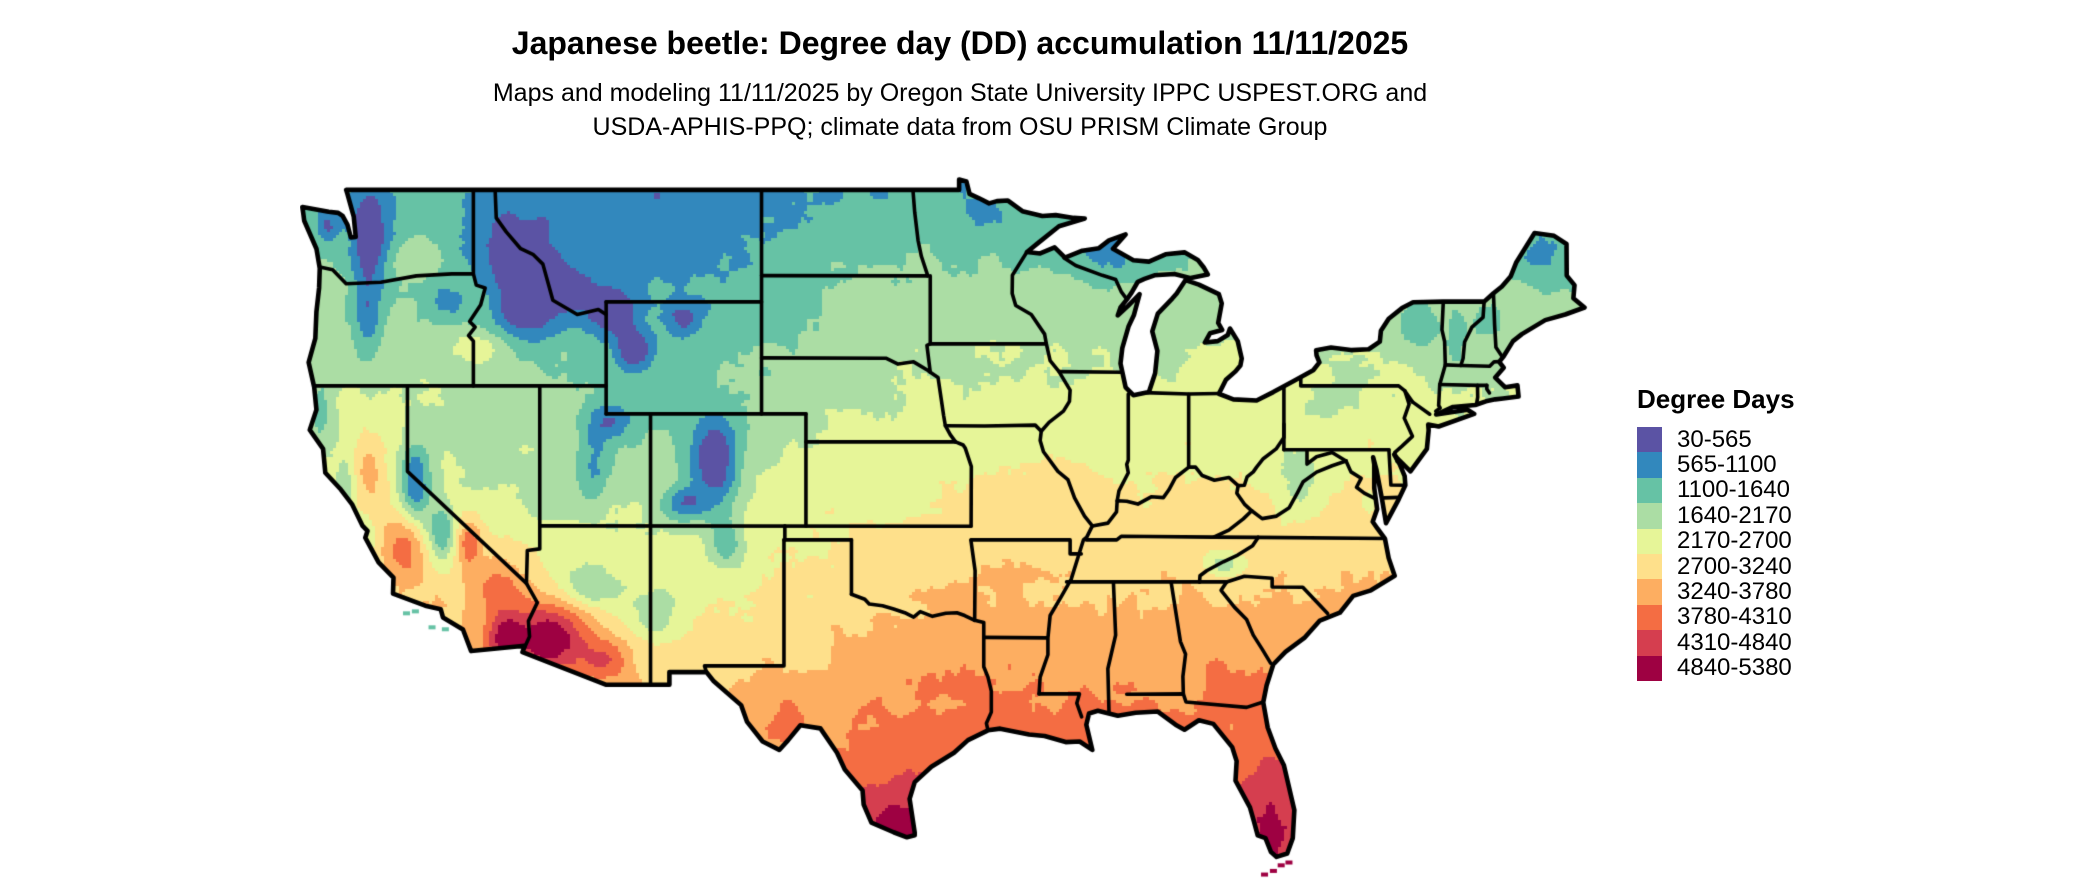 This screenshot has height=892, width=2100. I want to click on legend-entry: 3780-4310, so click(1716, 617).